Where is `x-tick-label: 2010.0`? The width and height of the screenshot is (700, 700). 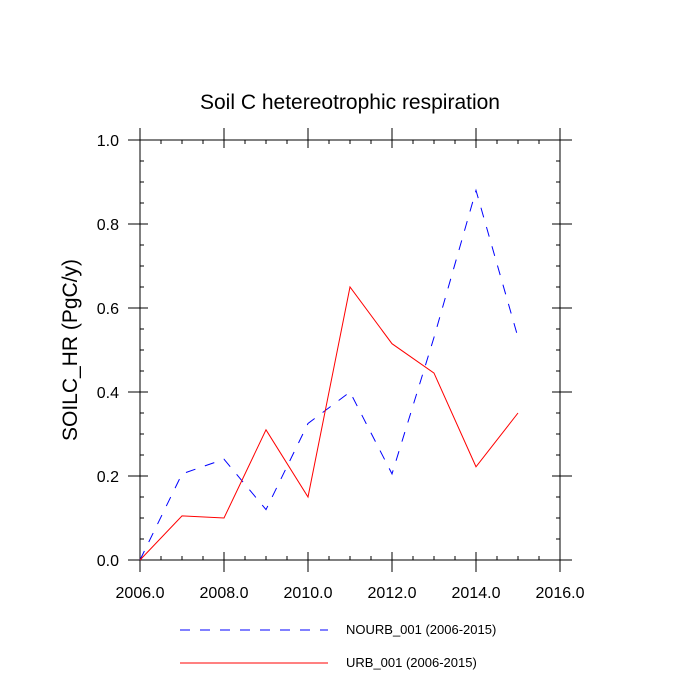 x-tick-label: 2010.0 is located at coordinates (308, 593).